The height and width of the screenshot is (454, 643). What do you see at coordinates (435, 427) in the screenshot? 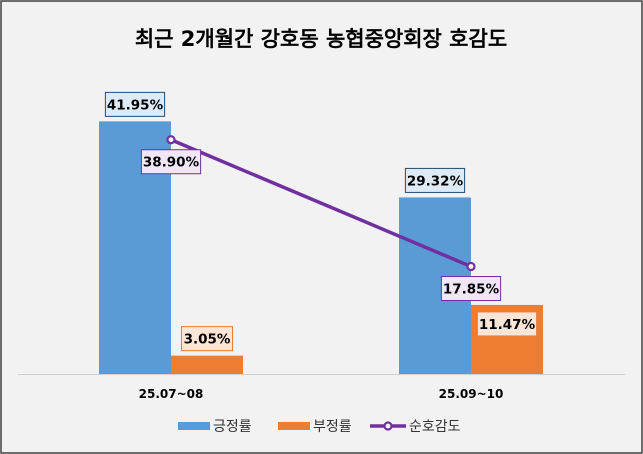
I see `legend-label-2: 순호감도` at bounding box center [435, 427].